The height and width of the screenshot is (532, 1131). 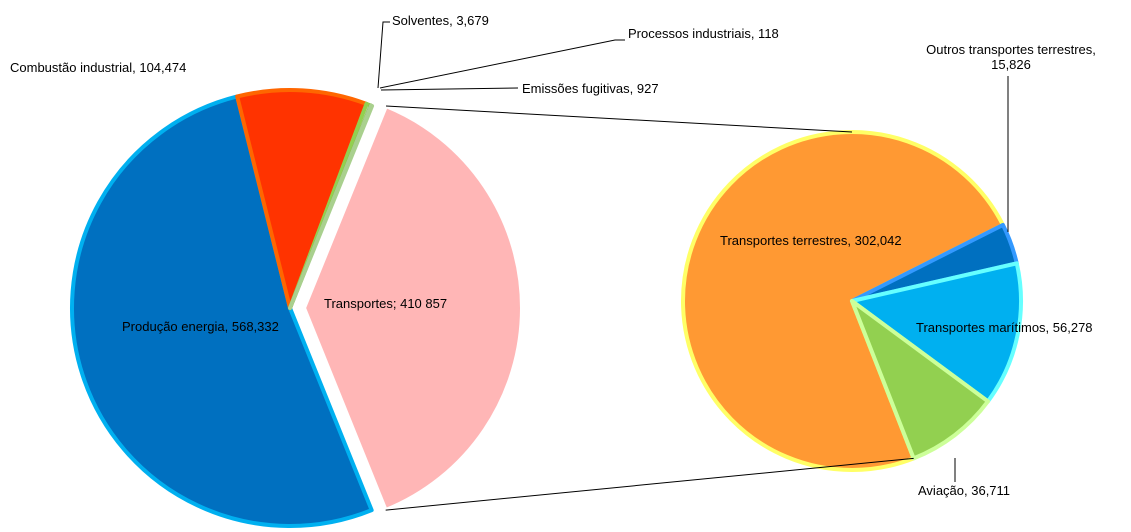 What do you see at coordinates (1011, 57) in the screenshot?
I see `data-label: Outros transportes terrestres, 15,826` at bounding box center [1011, 57].